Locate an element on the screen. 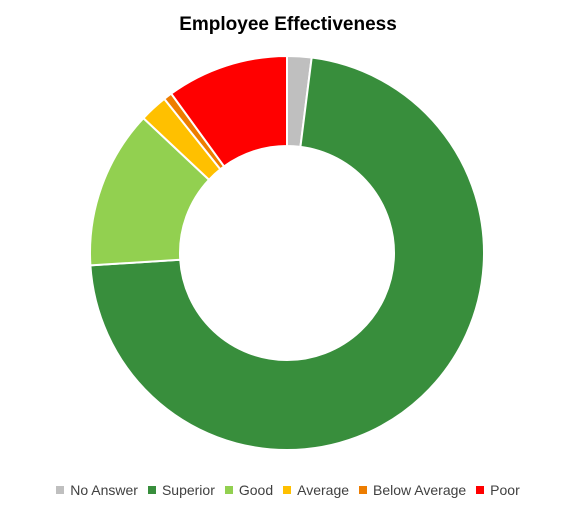  legend-item-poor: Poor is located at coordinates (498, 490).